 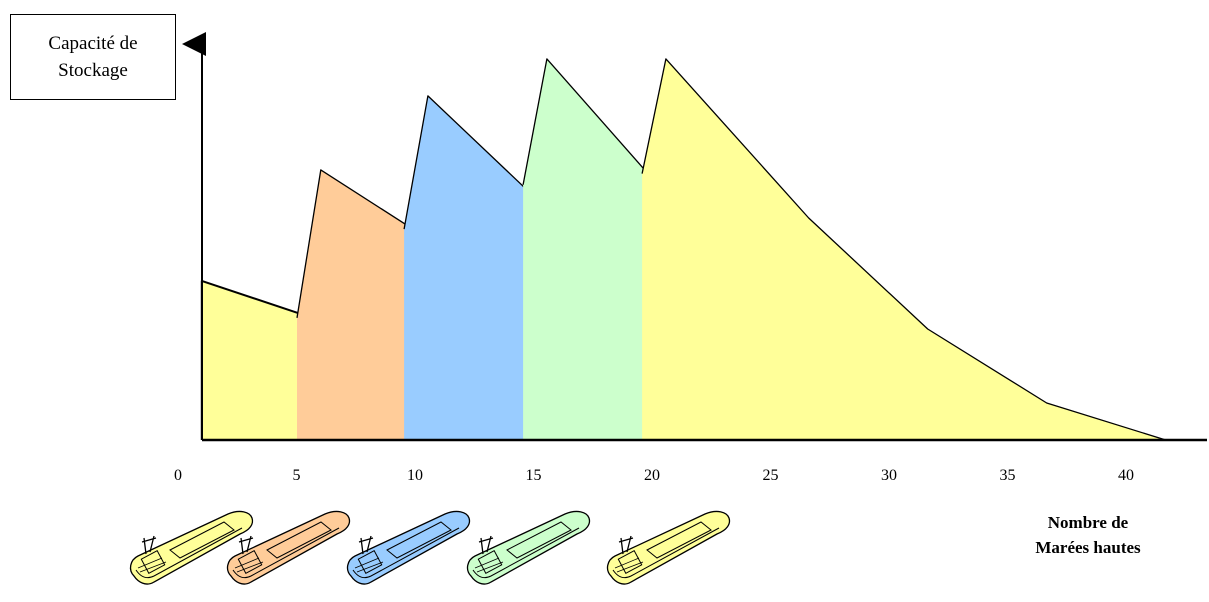 I want to click on x-tick-label: 30, so click(x=889, y=475).